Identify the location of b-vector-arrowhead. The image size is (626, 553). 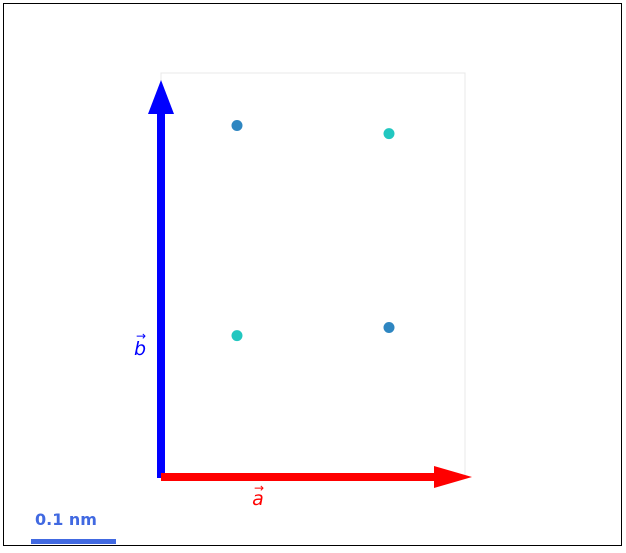
(161, 97).